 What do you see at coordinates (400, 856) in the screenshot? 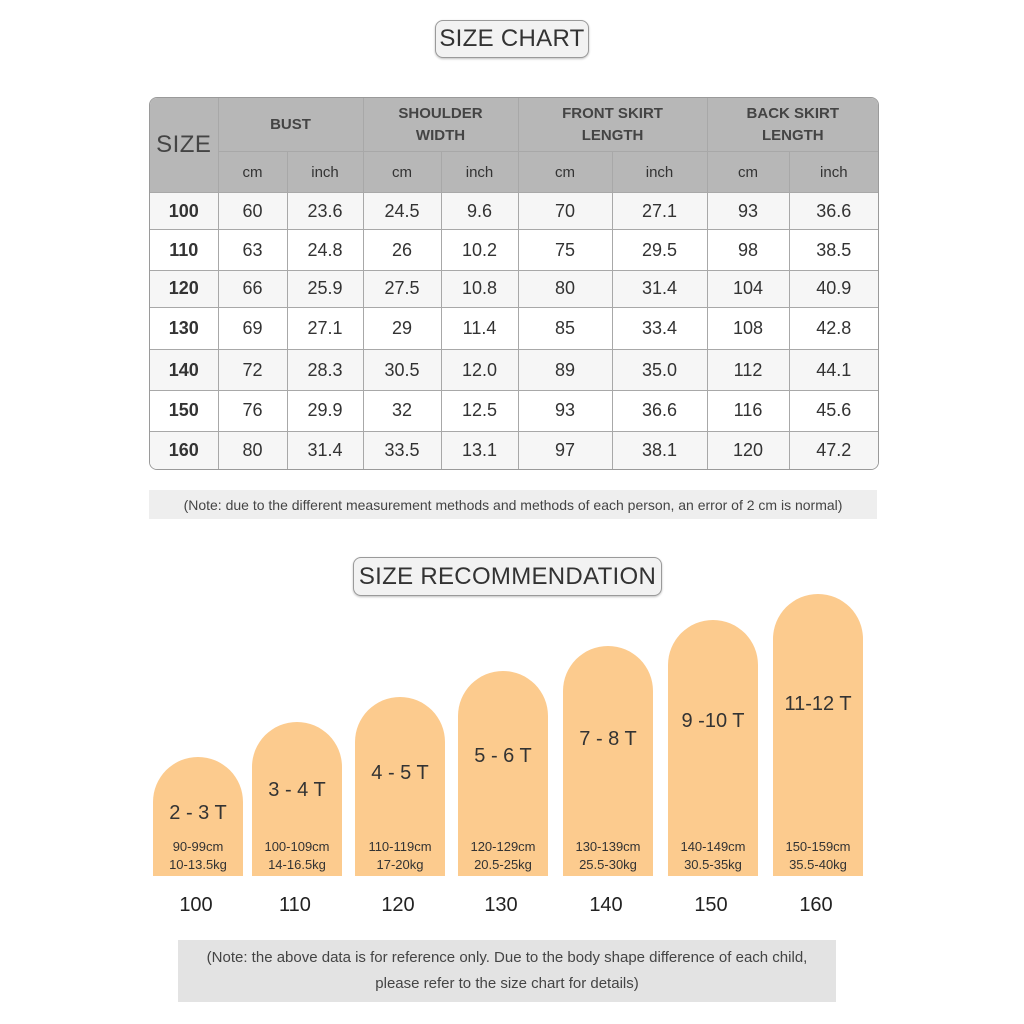
I see `height-weight: 110-119cm 17-20kg` at bounding box center [400, 856].